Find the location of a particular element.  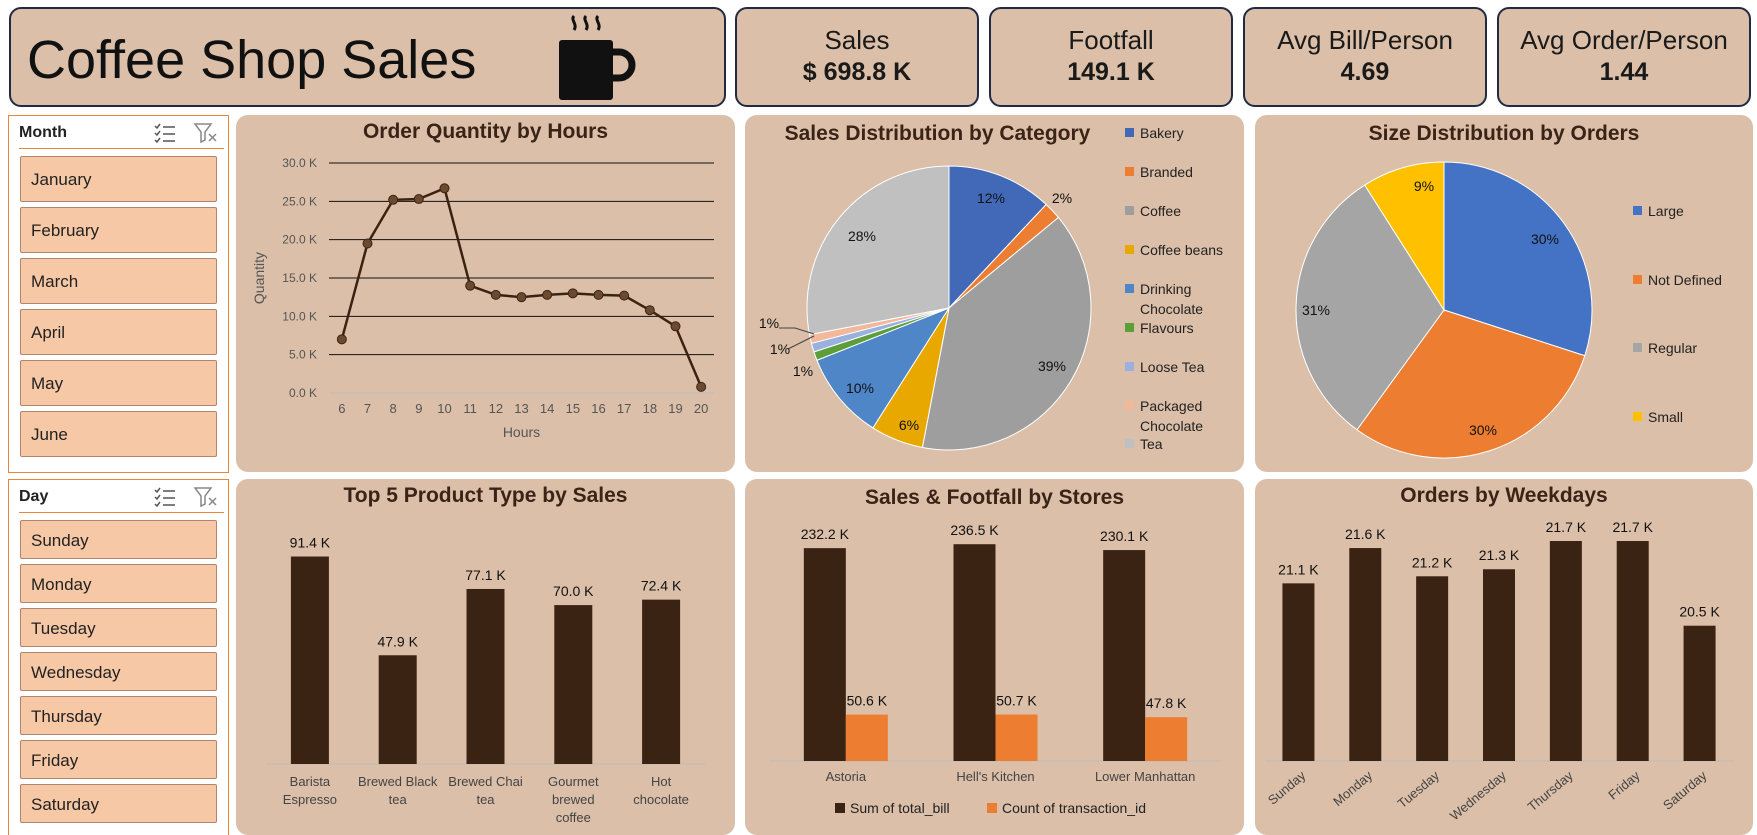

slicer-item-sunday: Sunday is located at coordinates (118, 539).